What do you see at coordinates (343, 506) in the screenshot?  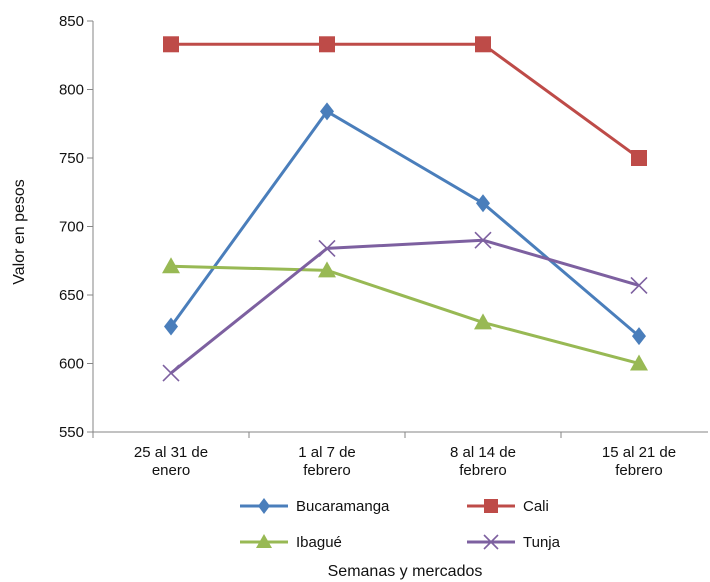 I see `legend-label: Bucaramanga` at bounding box center [343, 506].